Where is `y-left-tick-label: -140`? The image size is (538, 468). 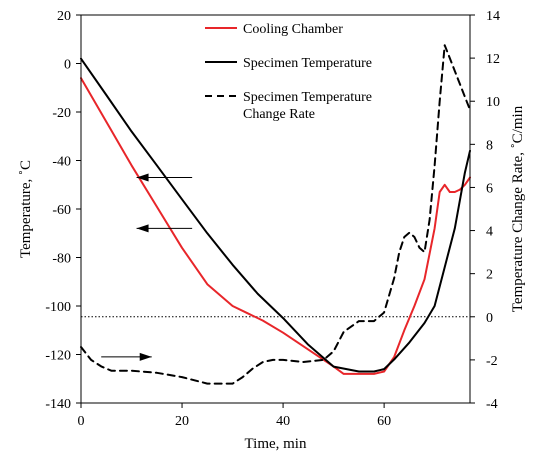
y-left-tick-label: -140 is located at coordinates (58, 404).